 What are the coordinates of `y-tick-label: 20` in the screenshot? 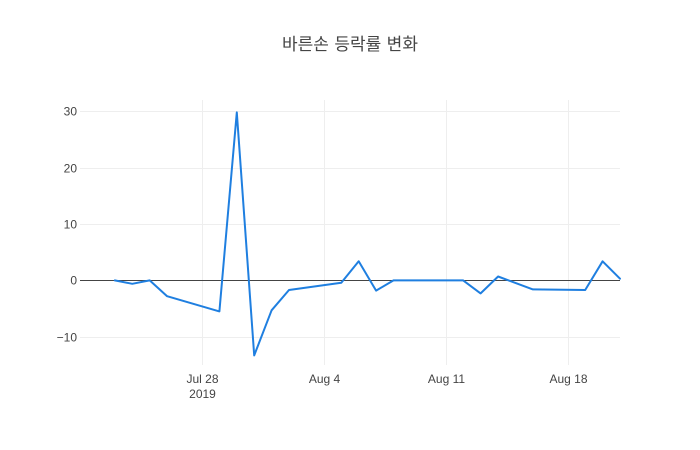 It's located at (71, 169).